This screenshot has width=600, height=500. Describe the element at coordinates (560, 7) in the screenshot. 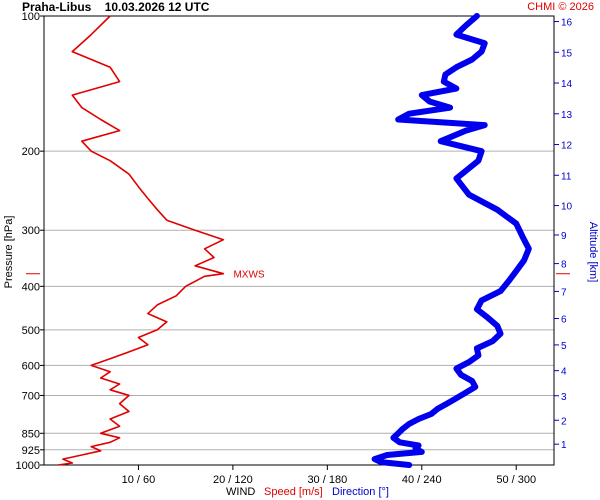

I see `credit-label: CHMI © 2026` at that location.